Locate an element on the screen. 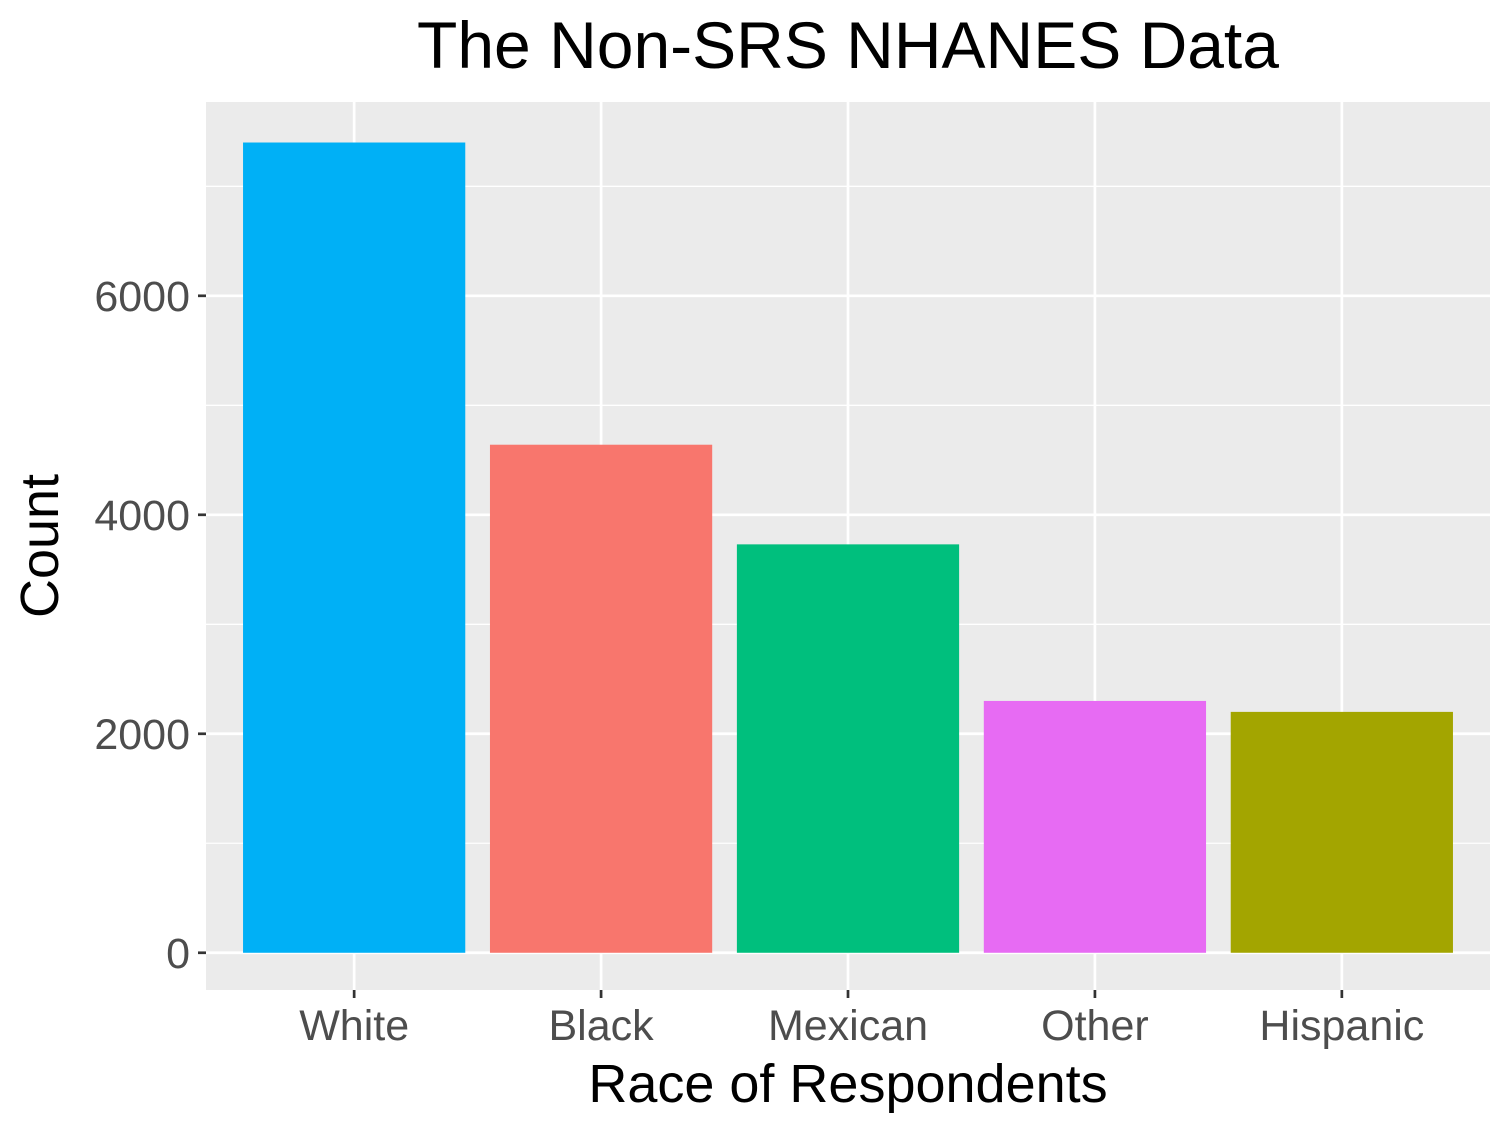  x-tick-label: Mexican is located at coordinates (848, 1026).